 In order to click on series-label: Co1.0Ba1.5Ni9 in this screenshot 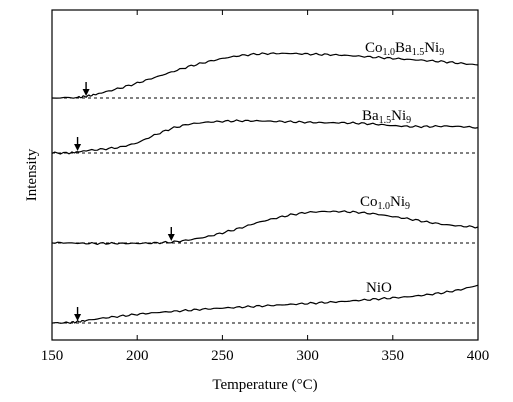, I will do `click(404, 49)`.